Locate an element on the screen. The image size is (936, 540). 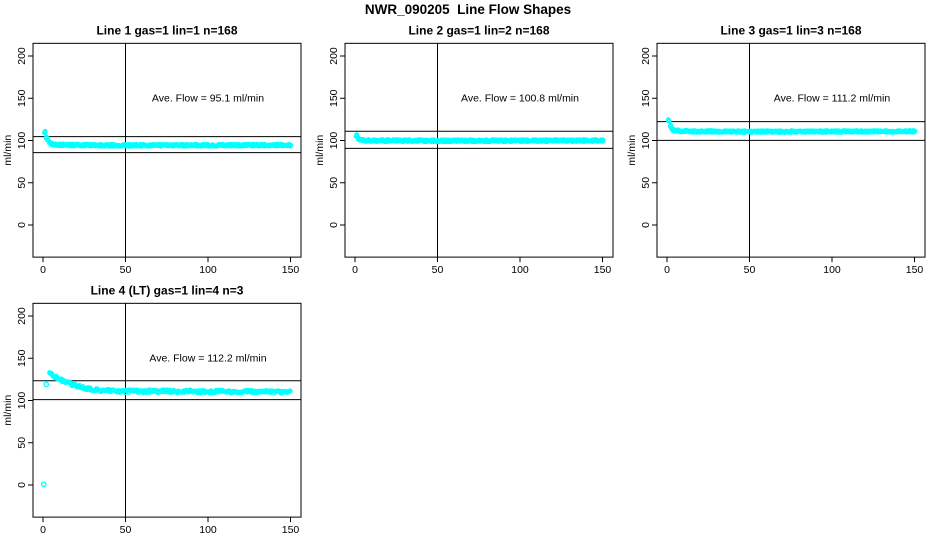
average-flow-annotation: Ave. Flow = 112.2 ml/min is located at coordinates (207, 358).